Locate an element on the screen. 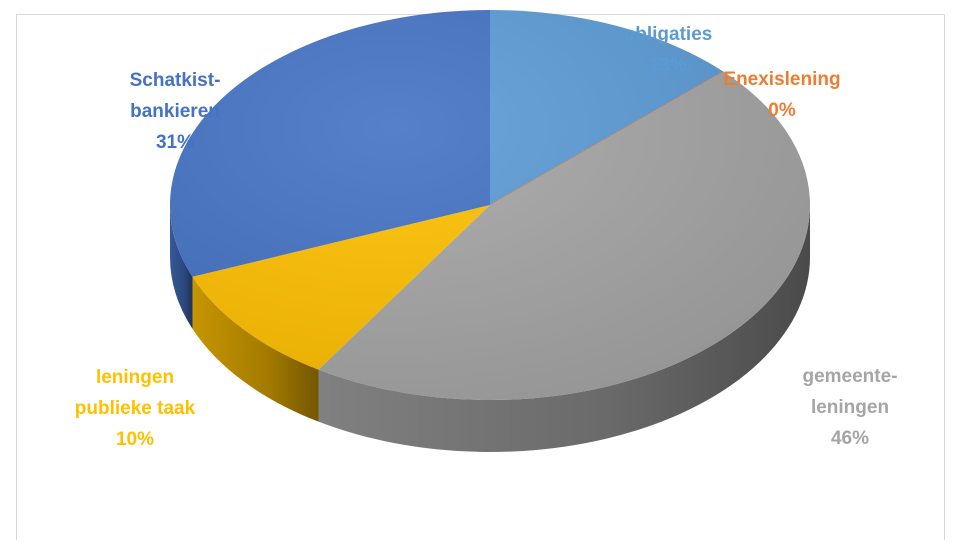  slice-label-leningen-publieke-taak: leningen publieke taak 10% is located at coordinates (135, 408).